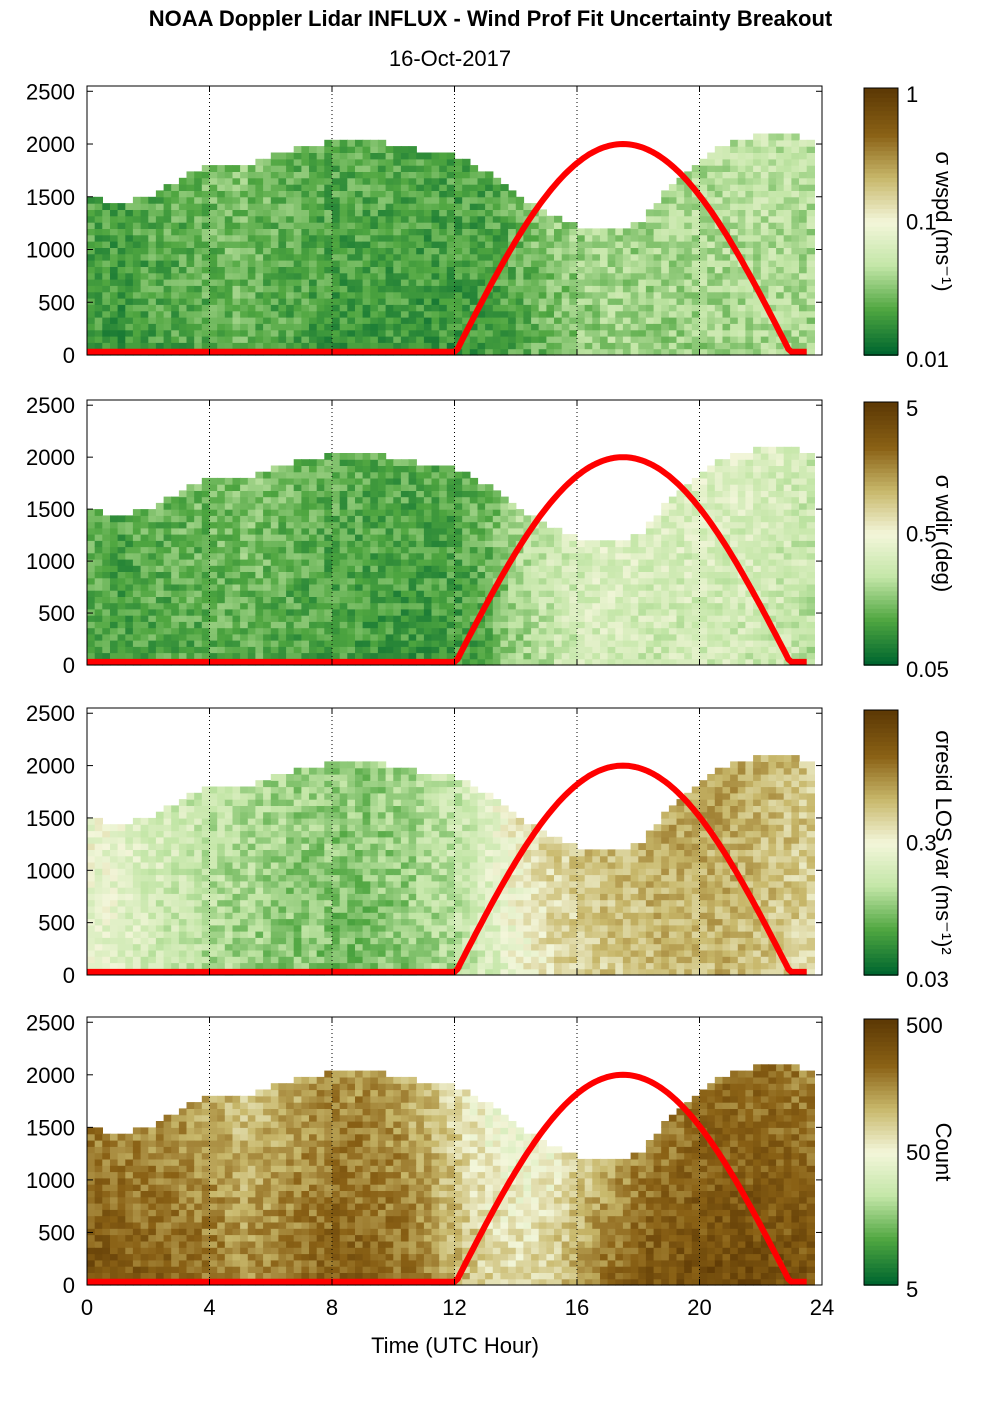 The image size is (981, 1412). I want to click on y-tick-label: 2500, so click(50, 91).